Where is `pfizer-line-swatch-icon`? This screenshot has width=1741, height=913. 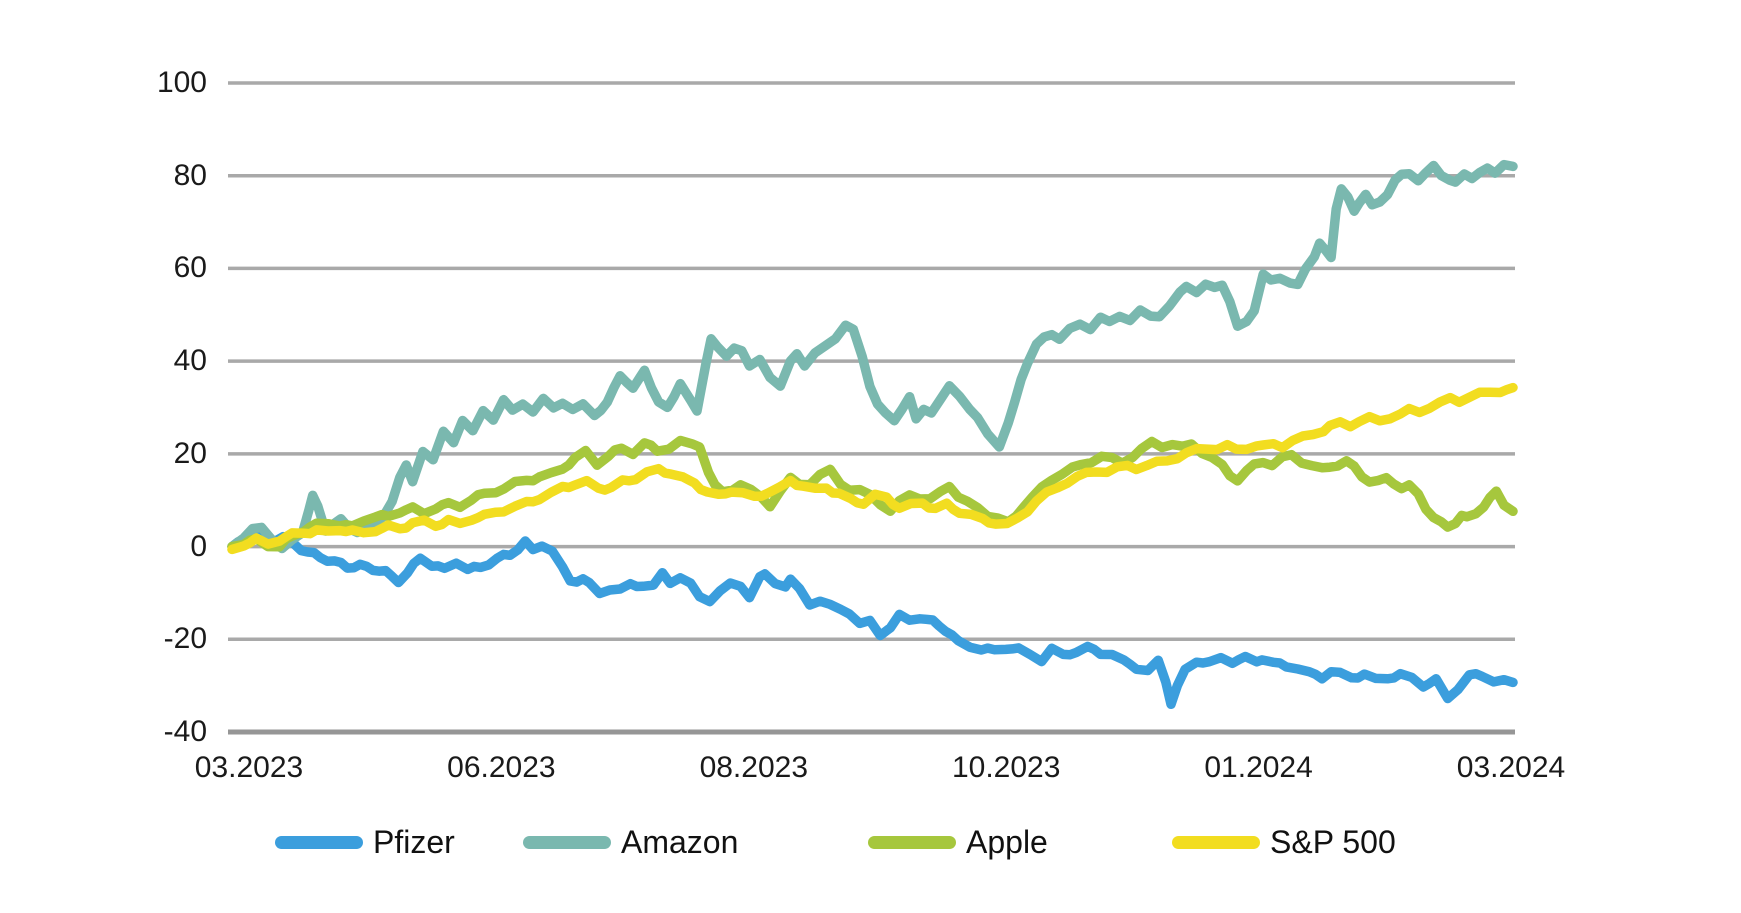
pfizer-line-swatch-icon is located at coordinates (319, 842).